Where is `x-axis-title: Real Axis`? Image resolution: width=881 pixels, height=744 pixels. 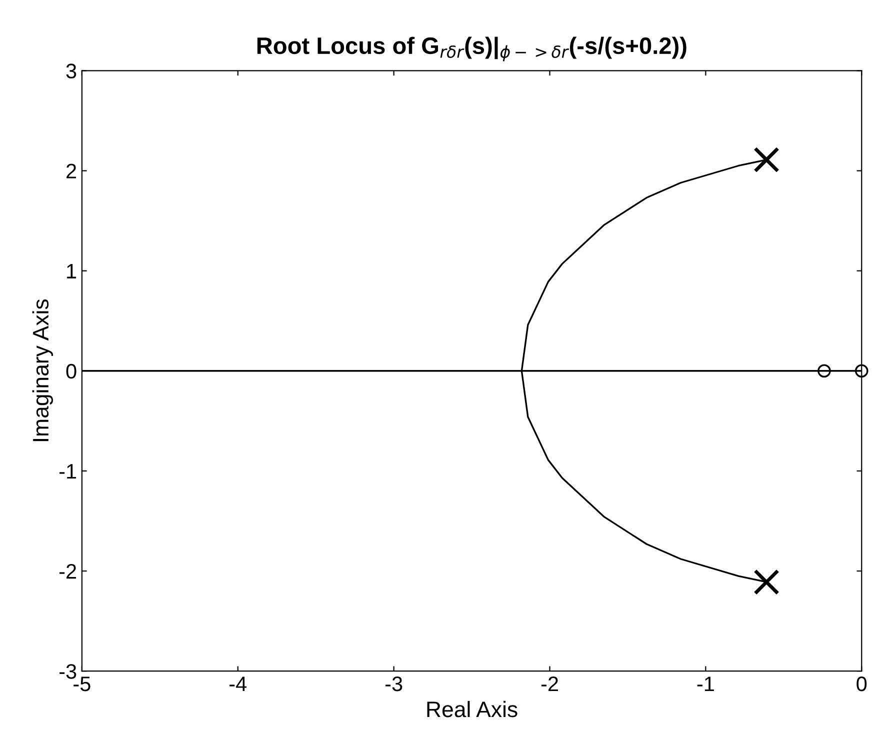
x-axis-title: Real Axis is located at coordinates (472, 709).